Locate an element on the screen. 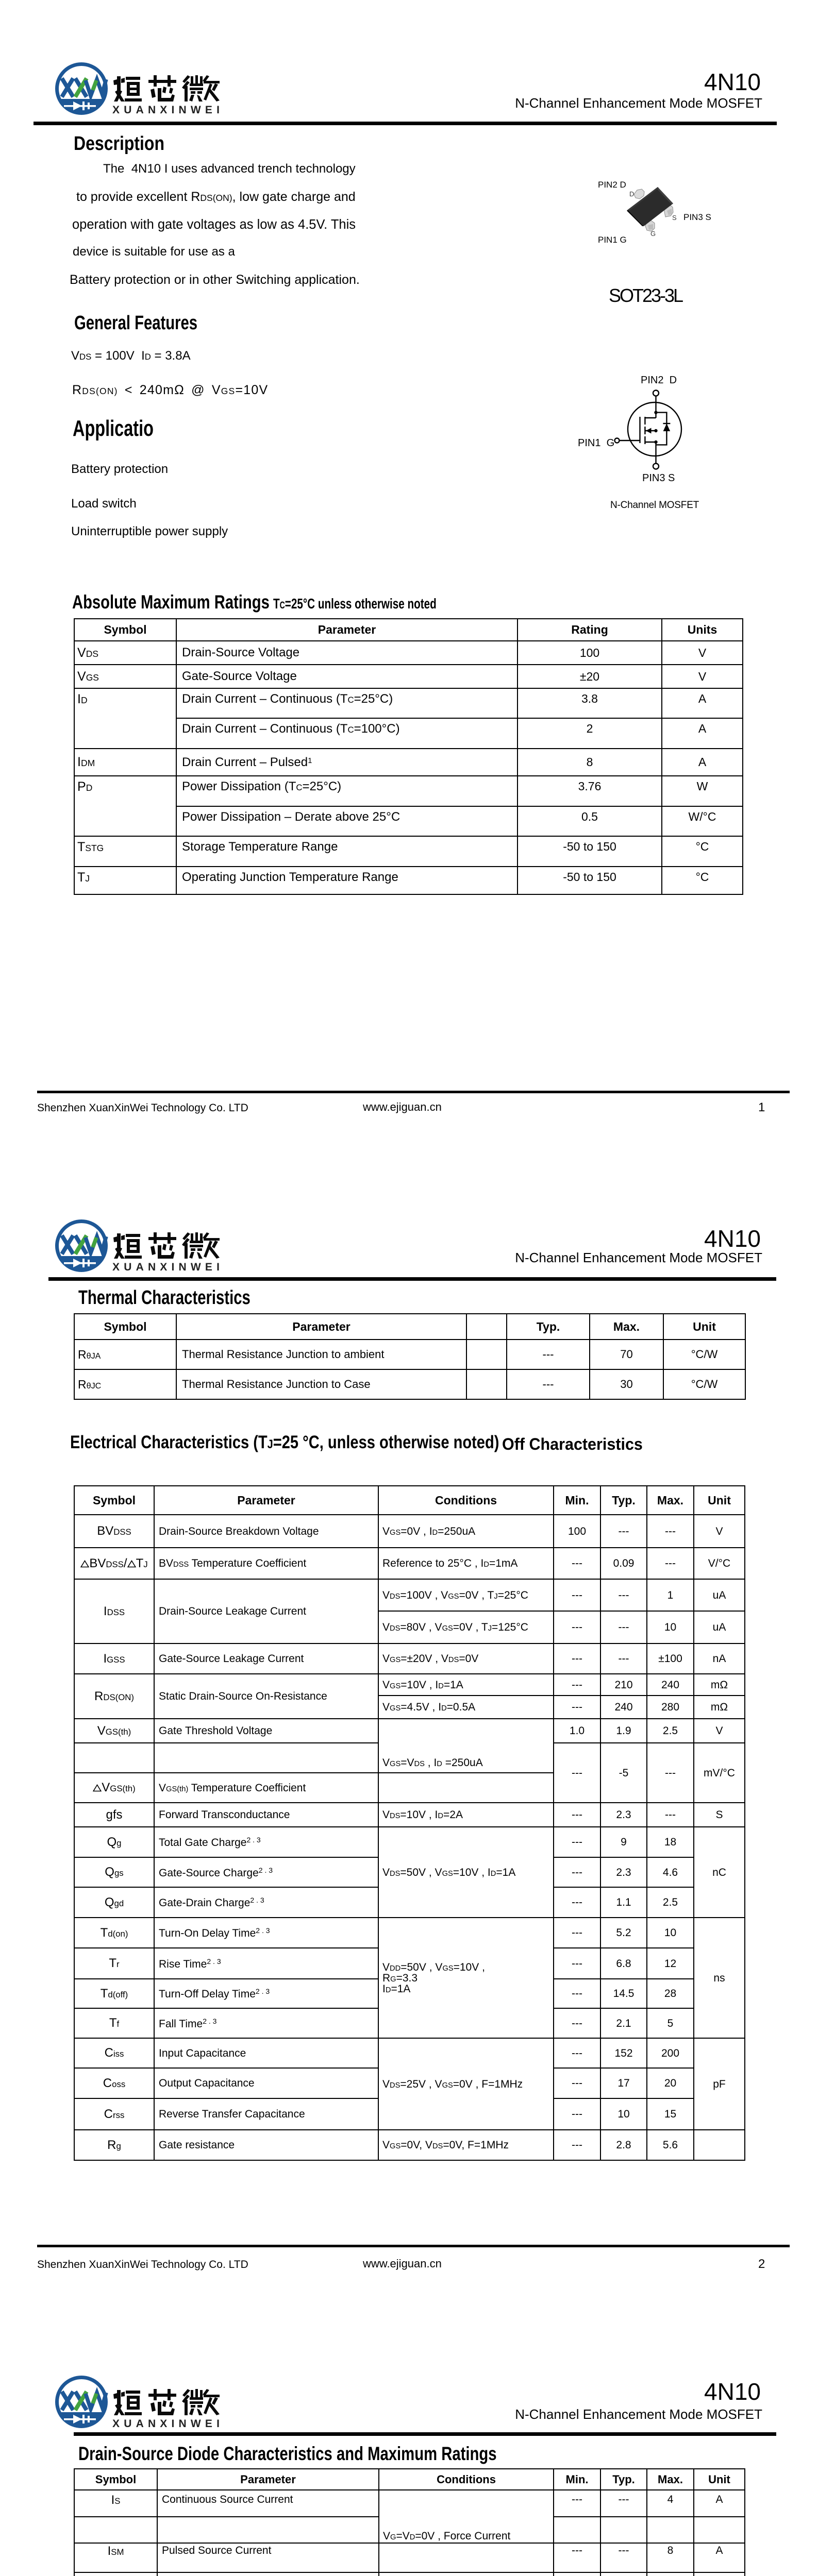  svg-text: S is located at coordinates (674, 218).